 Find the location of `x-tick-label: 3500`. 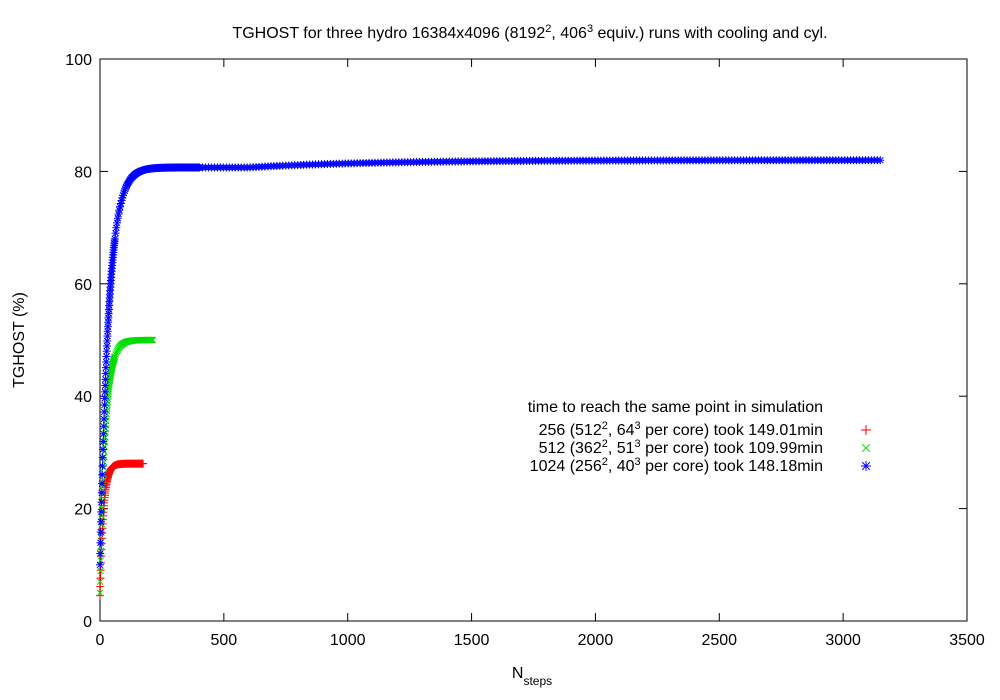

x-tick-label: 3500 is located at coordinates (967, 640).